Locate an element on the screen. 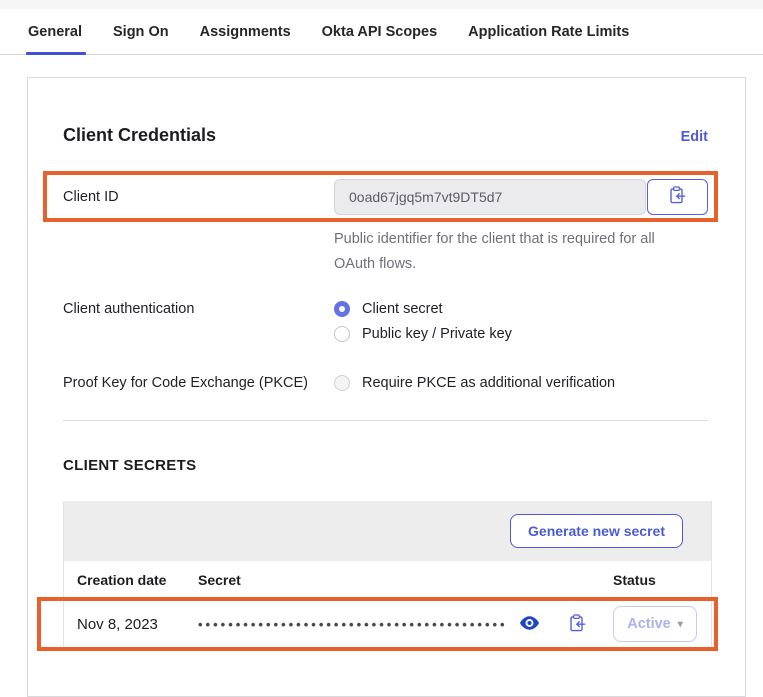 This screenshot has height=697, width=763. tab-okta-api-scopes: Okta API Scopes is located at coordinates (379, 31).